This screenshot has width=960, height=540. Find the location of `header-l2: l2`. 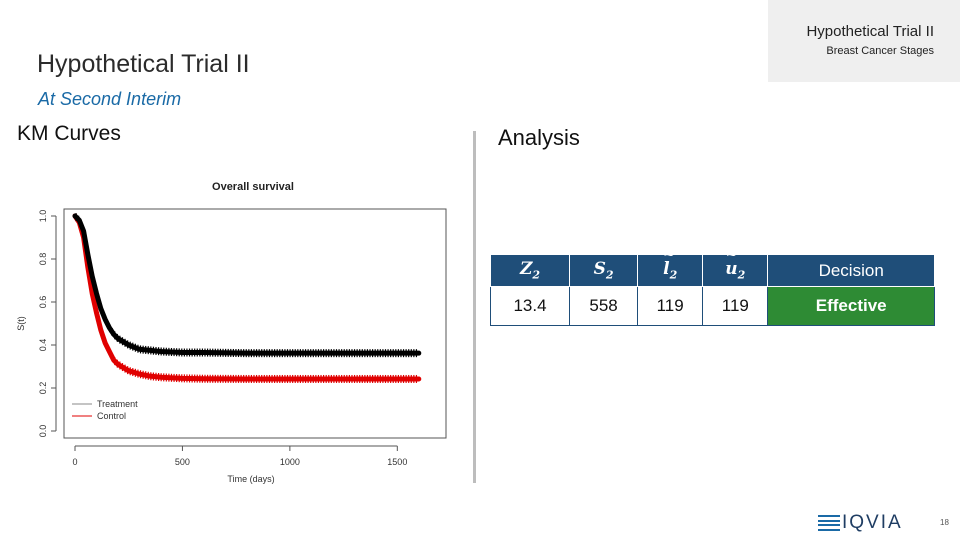

header-l2: l2 is located at coordinates (670, 267).